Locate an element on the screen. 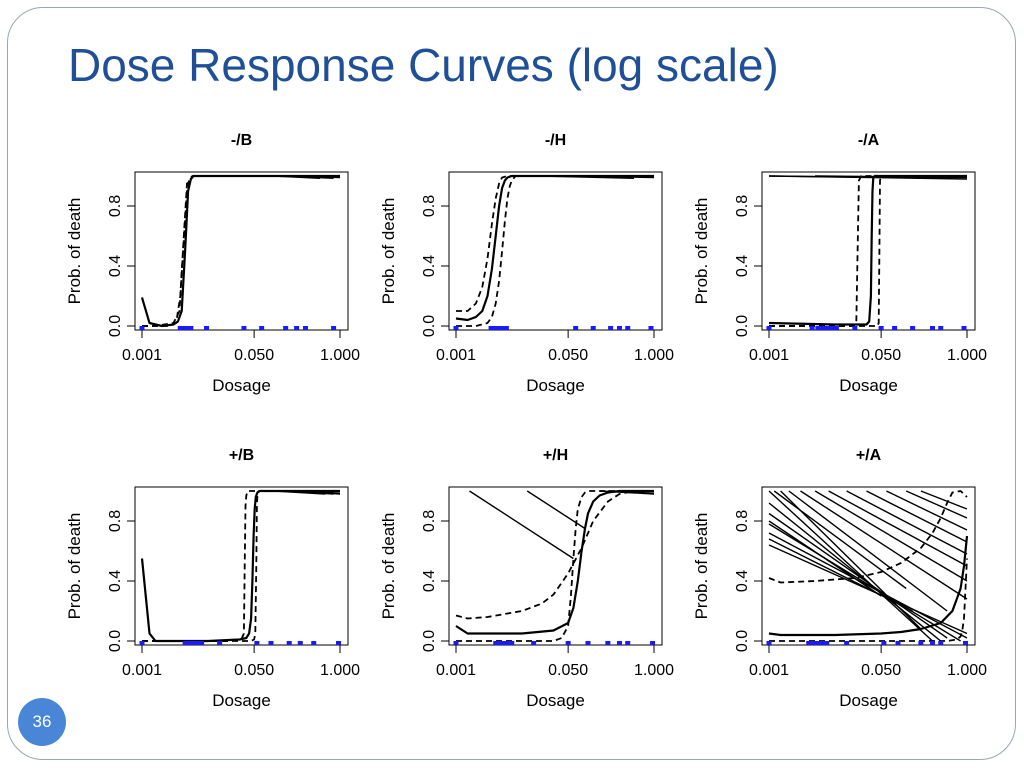 The height and width of the screenshot is (768, 1024). page-number: 36 is located at coordinates (42, 721).